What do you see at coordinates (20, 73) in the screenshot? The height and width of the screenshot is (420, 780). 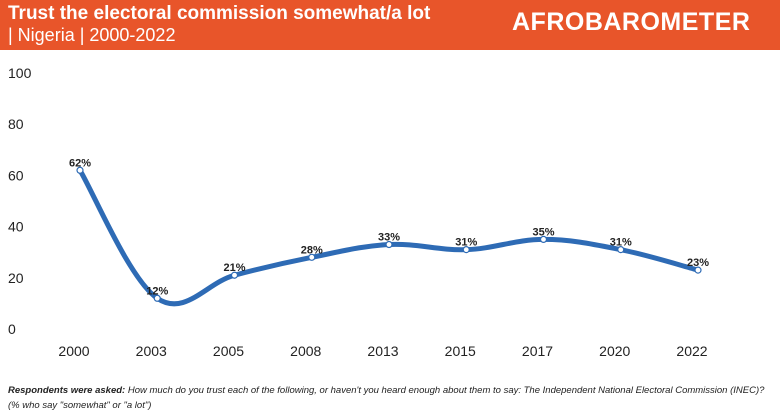 I see `y-tick-label: 100` at bounding box center [20, 73].